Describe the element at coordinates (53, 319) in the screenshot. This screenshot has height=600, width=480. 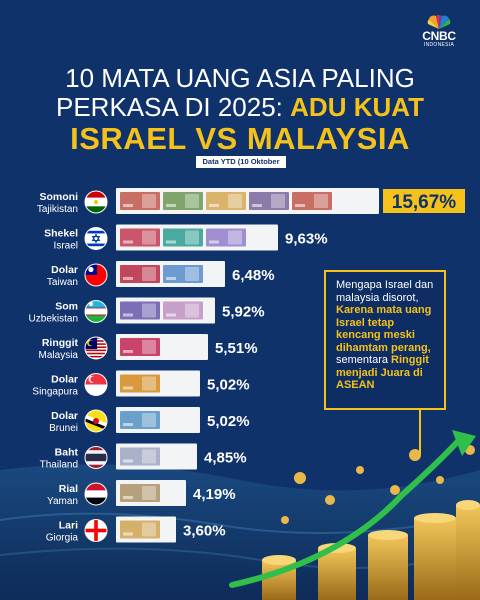
I see `country-label: Uzbekistan` at that location.